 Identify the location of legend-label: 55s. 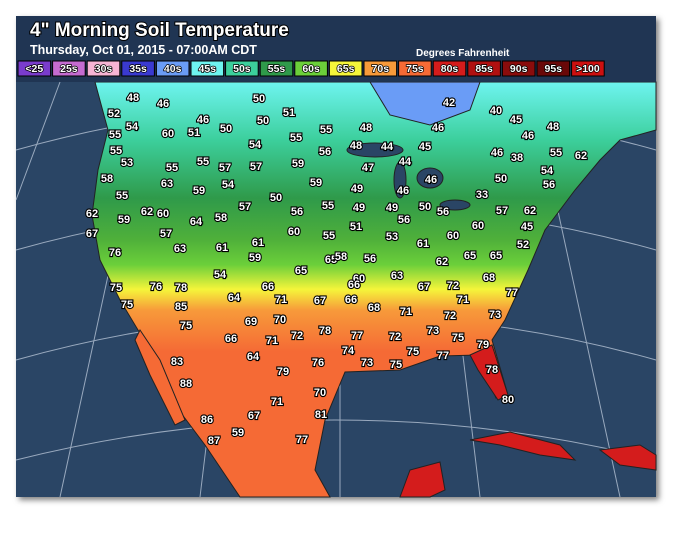
(277, 69).